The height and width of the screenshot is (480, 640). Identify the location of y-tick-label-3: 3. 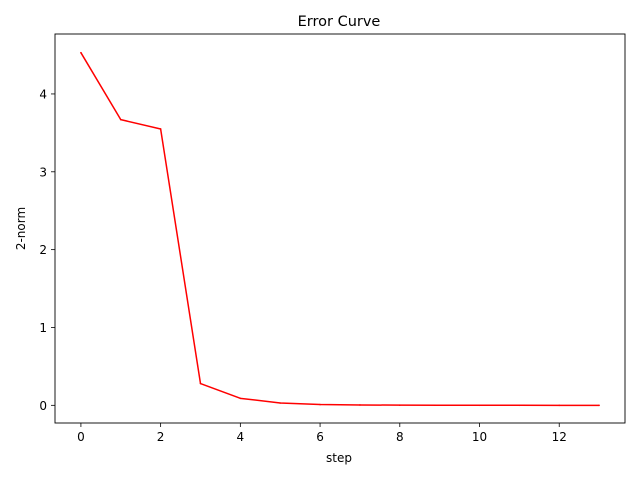
(43, 172).